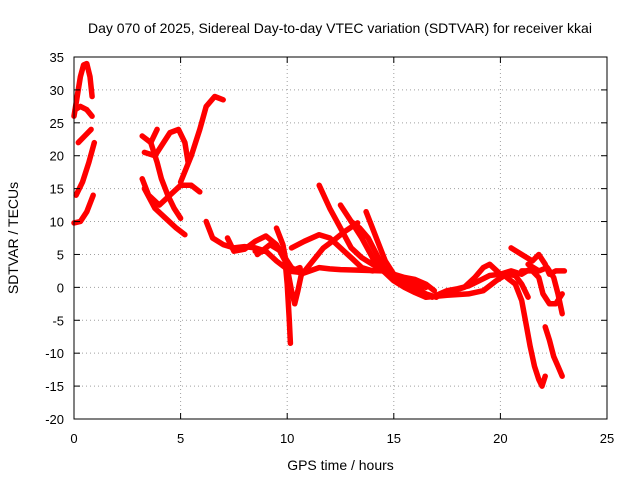 This screenshot has width=640, height=480. What do you see at coordinates (164, 211) in the screenshot?
I see `series-s9` at bounding box center [164, 211].